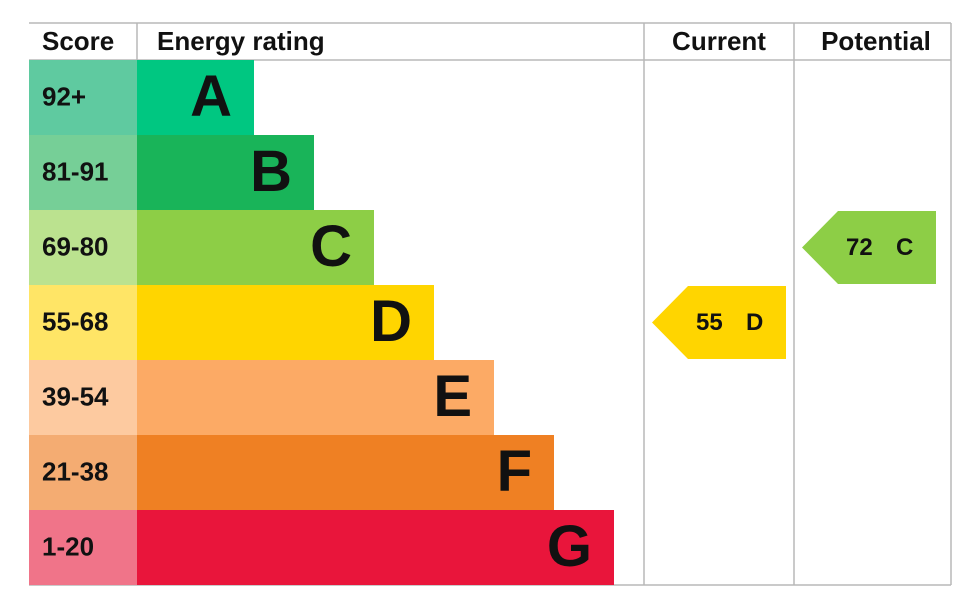 The image size is (967, 604). Describe the element at coordinates (331, 246) in the screenshot. I see `rating-letter: C` at that location.